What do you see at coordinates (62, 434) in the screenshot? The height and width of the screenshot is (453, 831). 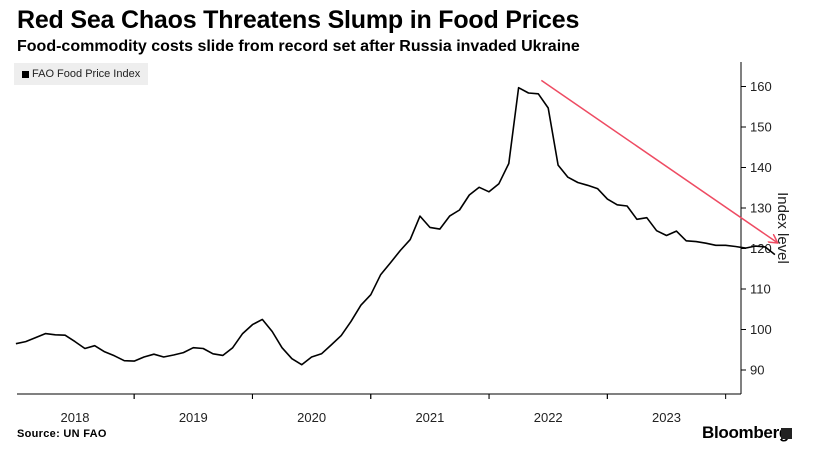 I see `source-note: Source: UN FAO` at bounding box center [62, 434].